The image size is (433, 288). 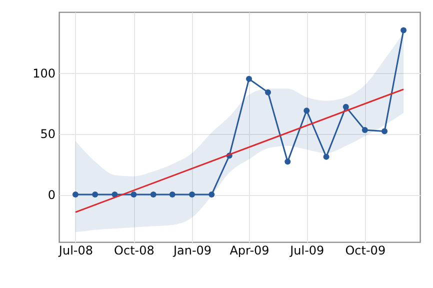 What do you see at coordinates (76, 251) in the screenshot?
I see `x-tick-label: Jul-08` at bounding box center [76, 251].